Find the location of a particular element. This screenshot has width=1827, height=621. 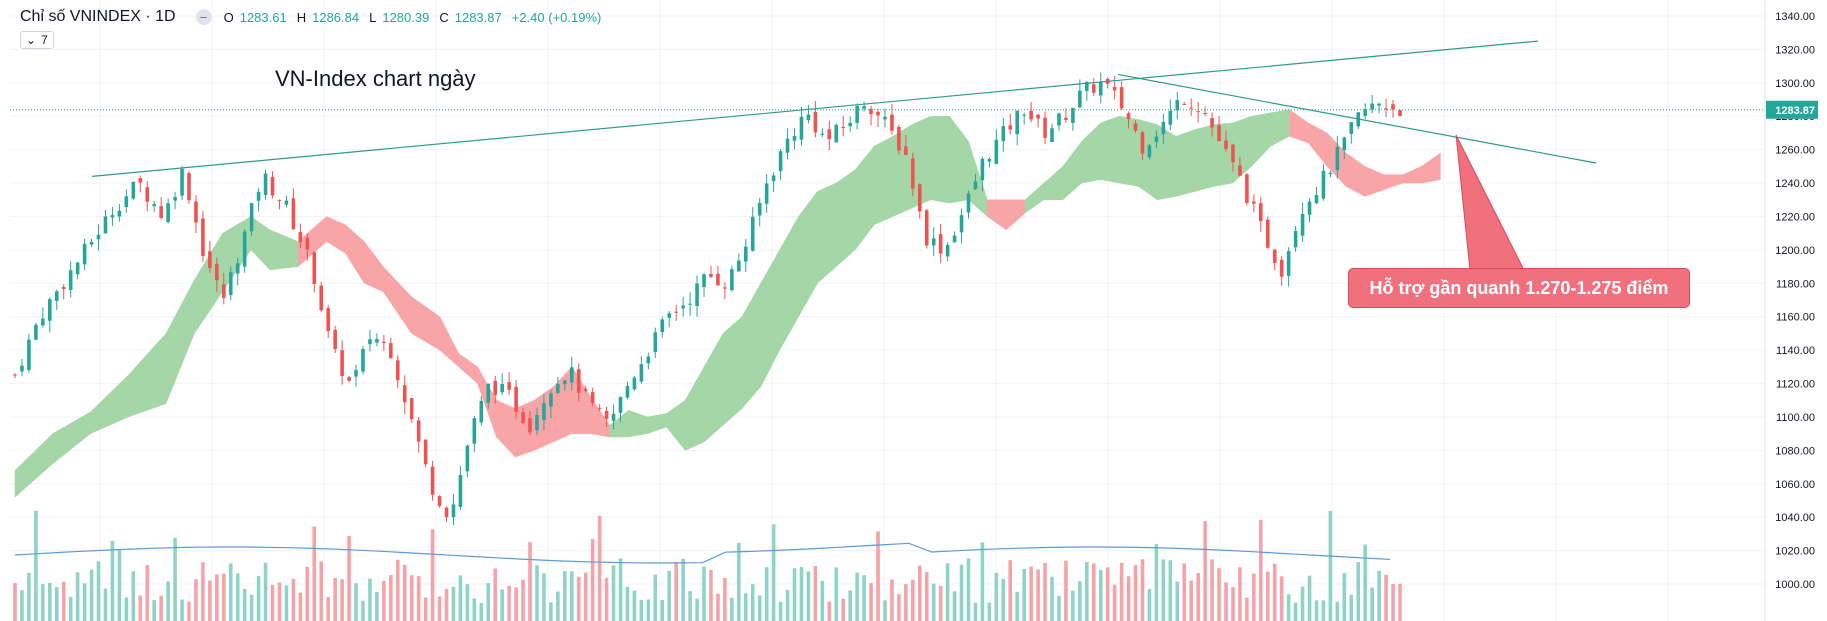

high-value: 1286.84 is located at coordinates (336, 17).